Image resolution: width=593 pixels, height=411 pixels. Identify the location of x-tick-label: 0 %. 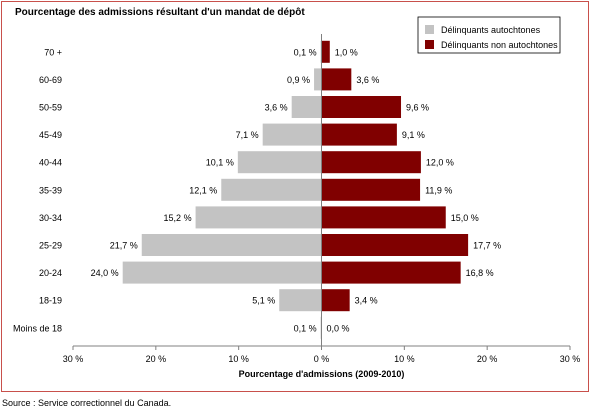
(322, 359).